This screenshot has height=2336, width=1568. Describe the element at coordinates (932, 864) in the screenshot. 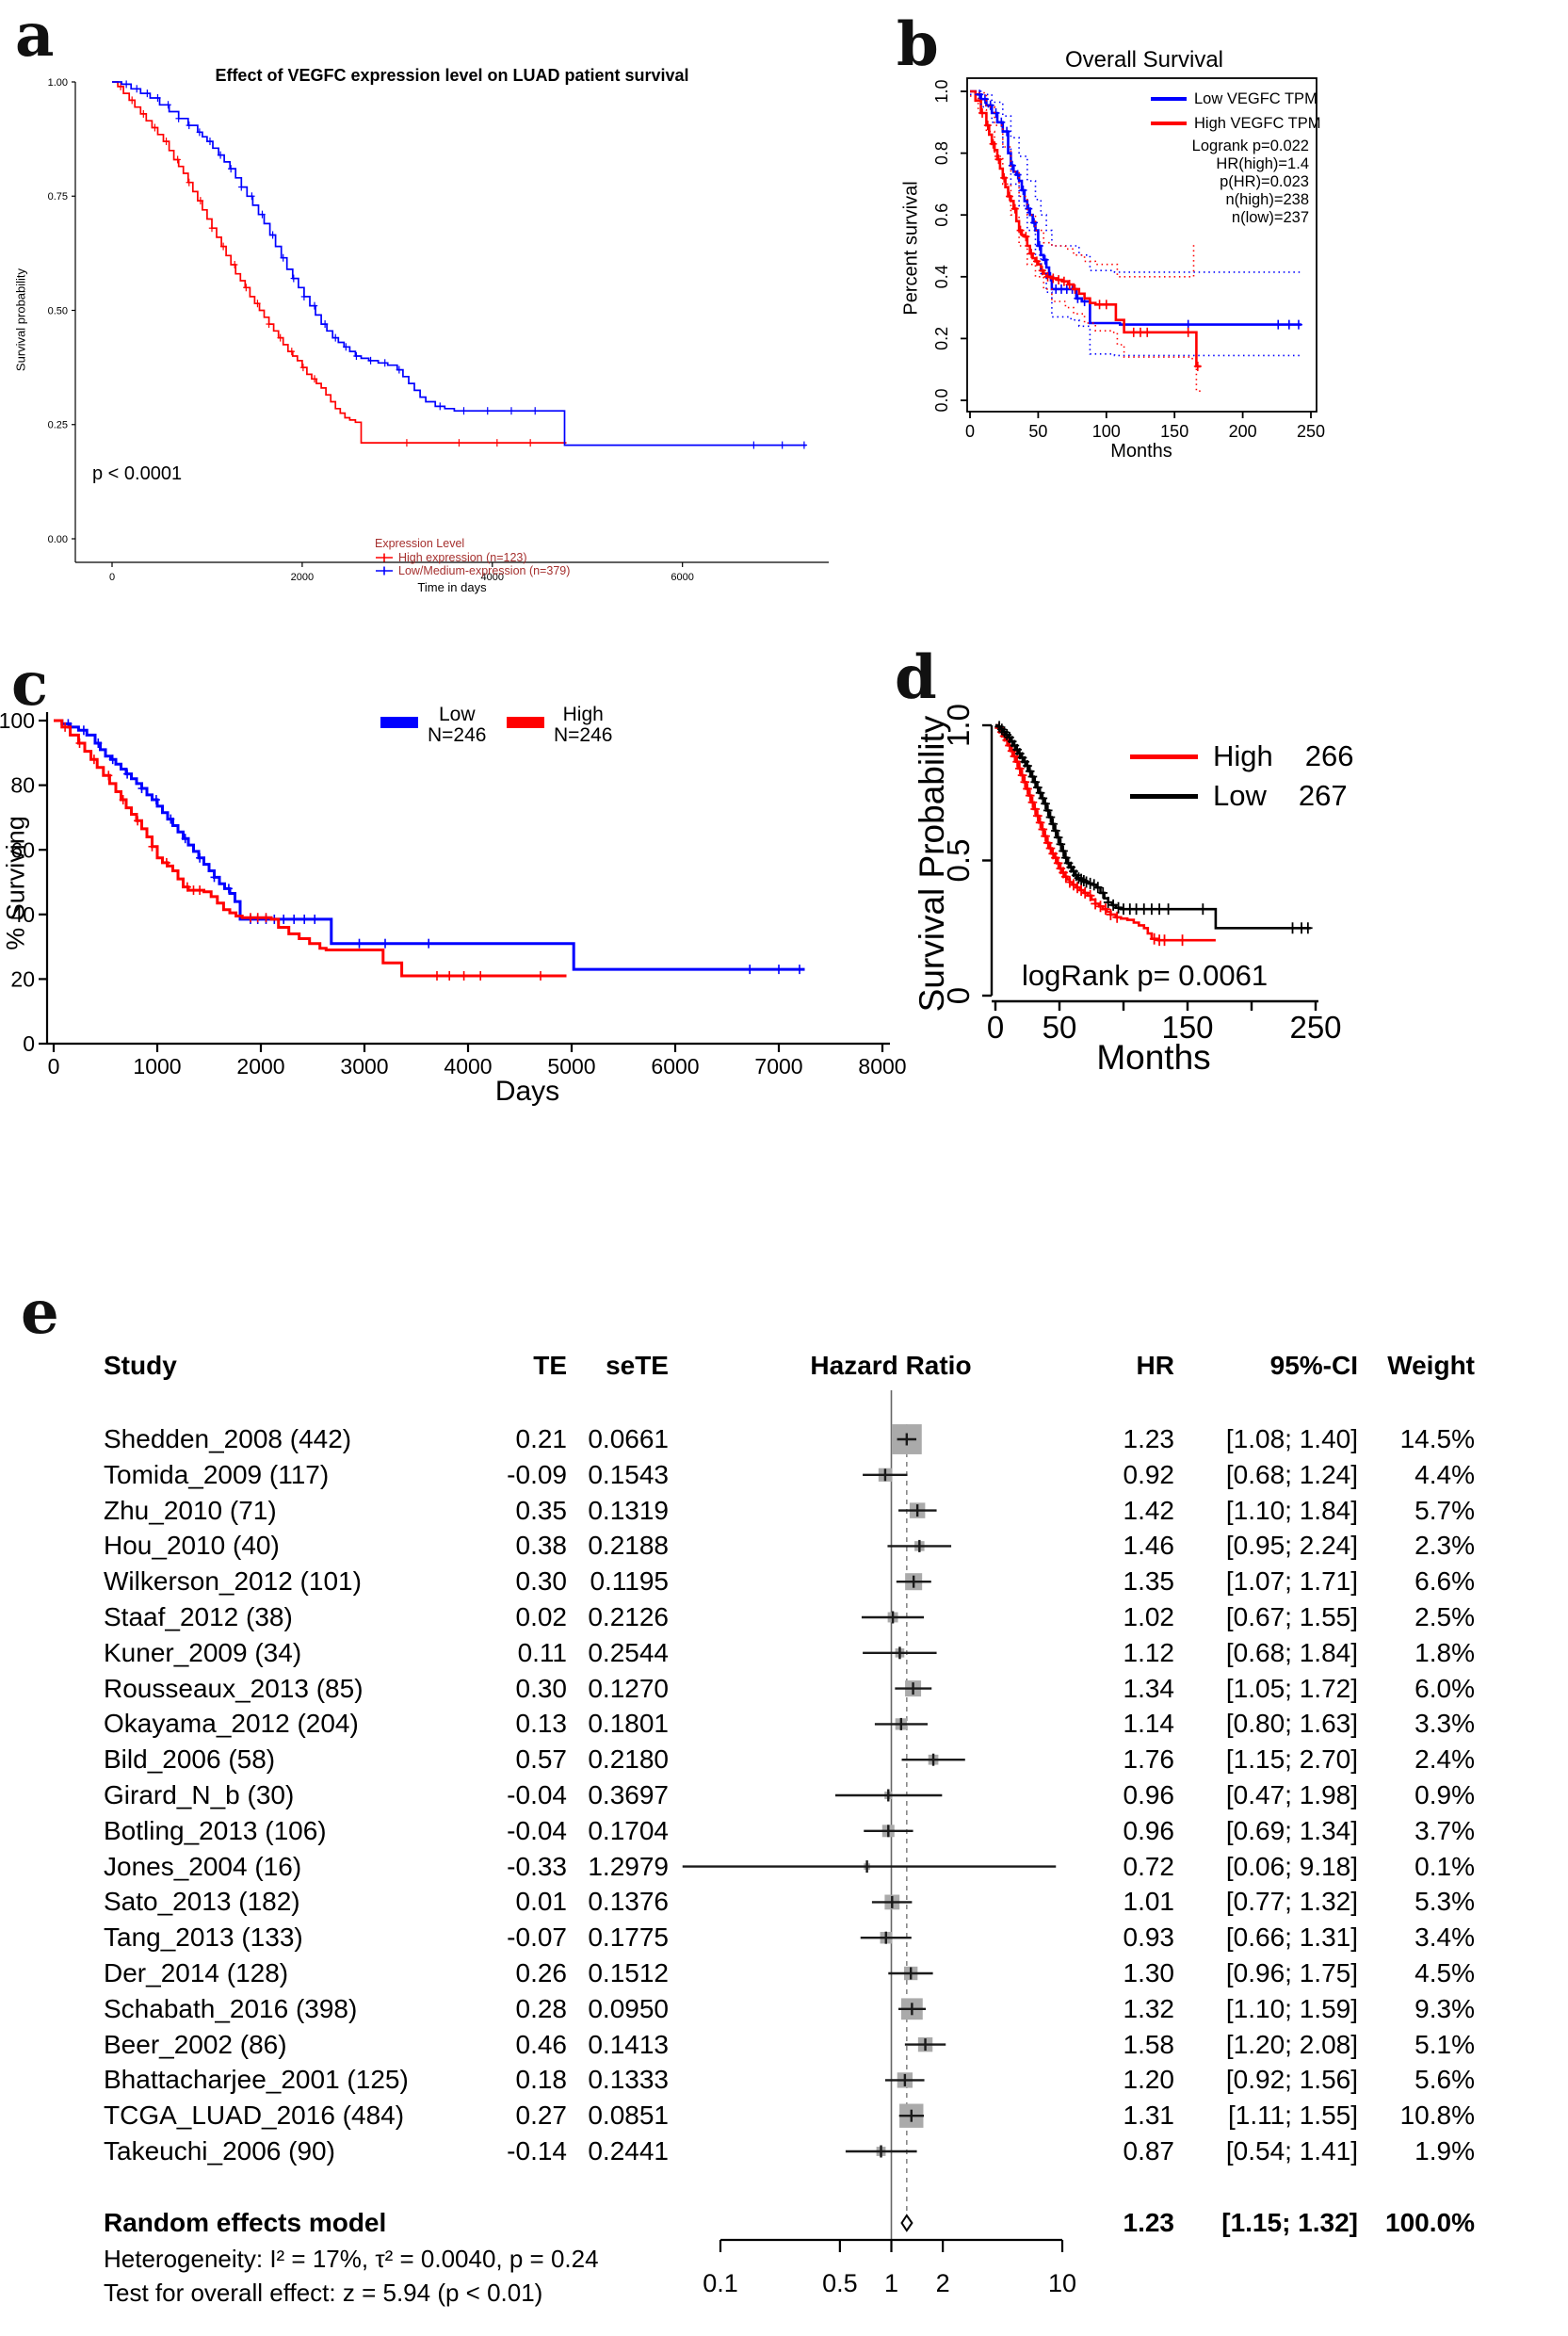

I see `chart-d-y-axis-label: Survival Probability` at that location.